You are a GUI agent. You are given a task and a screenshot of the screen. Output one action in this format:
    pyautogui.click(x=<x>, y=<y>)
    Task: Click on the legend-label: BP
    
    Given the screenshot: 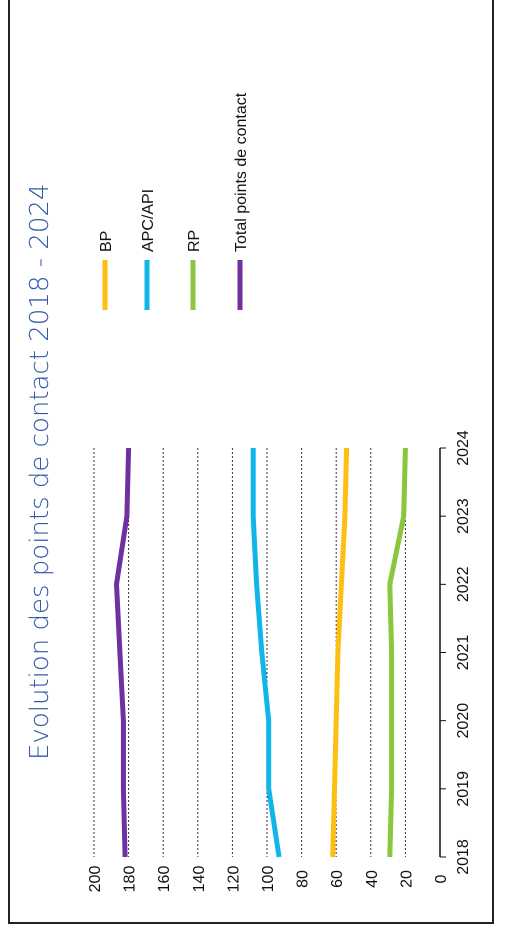 What is the action you would take?
    pyautogui.click(x=106, y=241)
    